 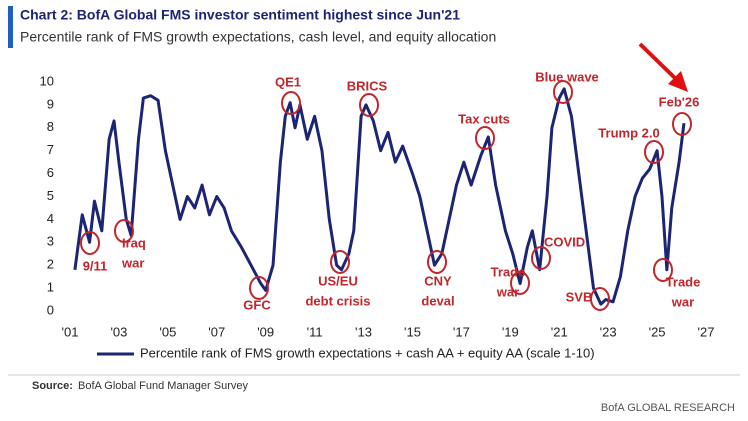 What do you see at coordinates (70, 331) in the screenshot?
I see `x-tick-label: '01` at bounding box center [70, 331].